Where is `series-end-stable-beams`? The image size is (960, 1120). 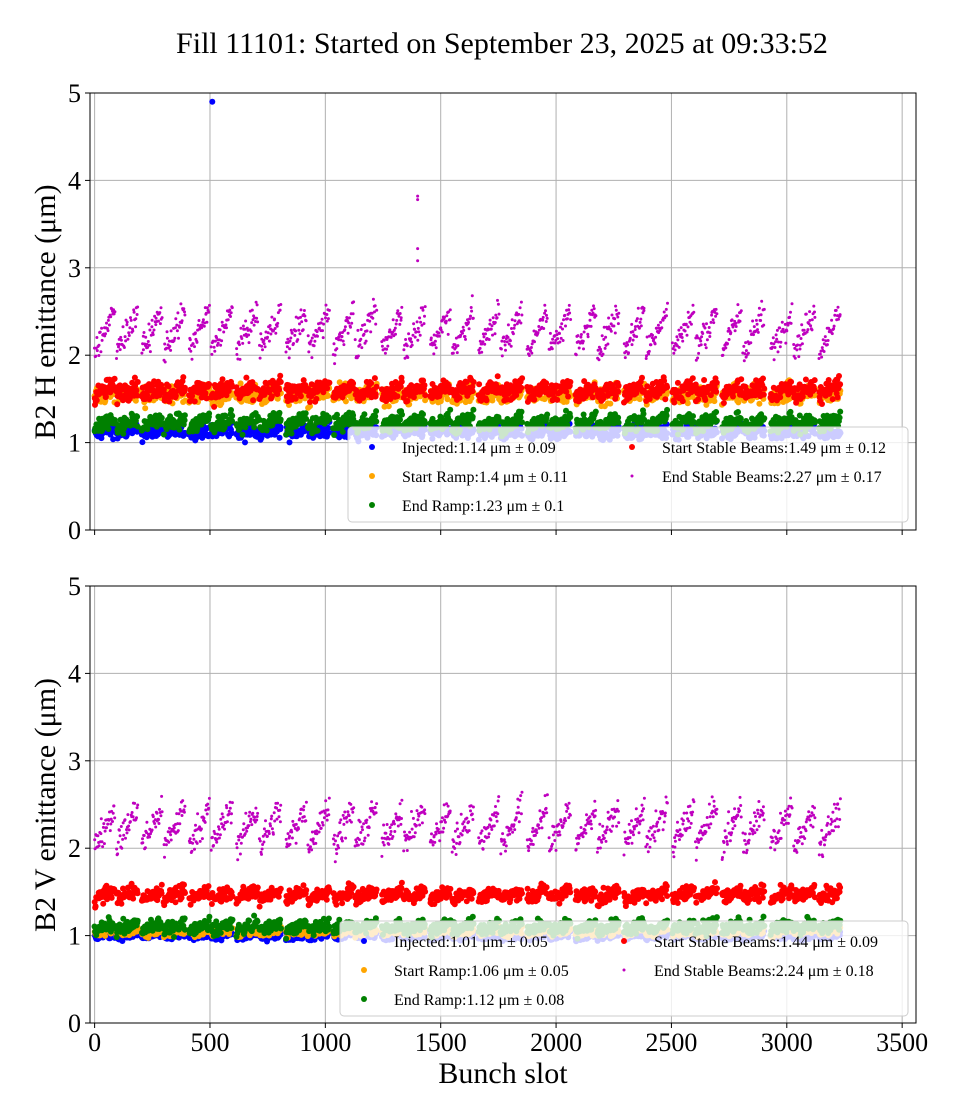 series-end-stable-beams is located at coordinates (467, 330).